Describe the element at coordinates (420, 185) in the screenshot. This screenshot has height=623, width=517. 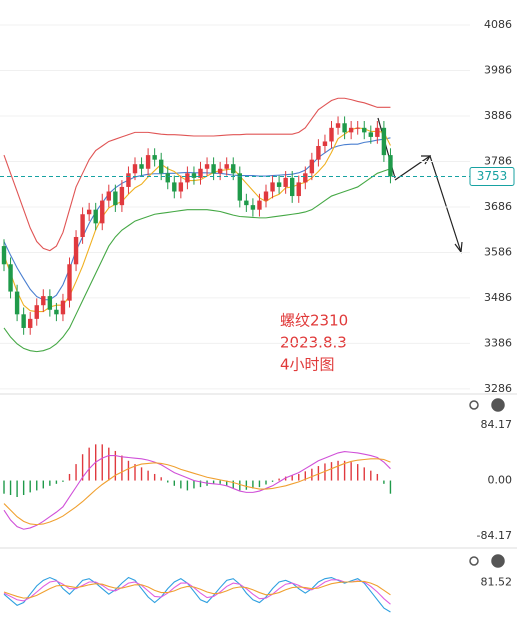
I see `projection-arrows` at that location.